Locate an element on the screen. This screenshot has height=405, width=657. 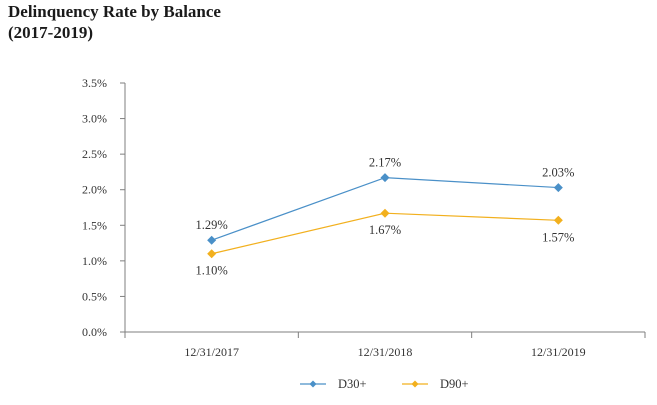
y-tick-label: 0.5% is located at coordinates (94, 296).